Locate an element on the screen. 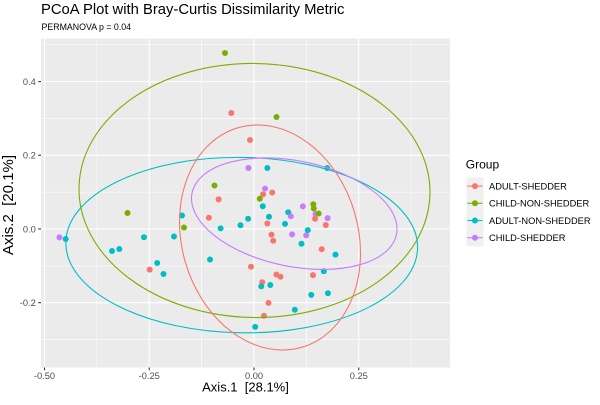 The height and width of the screenshot is (405, 600). svg-text: 0.25 is located at coordinates (359, 376).